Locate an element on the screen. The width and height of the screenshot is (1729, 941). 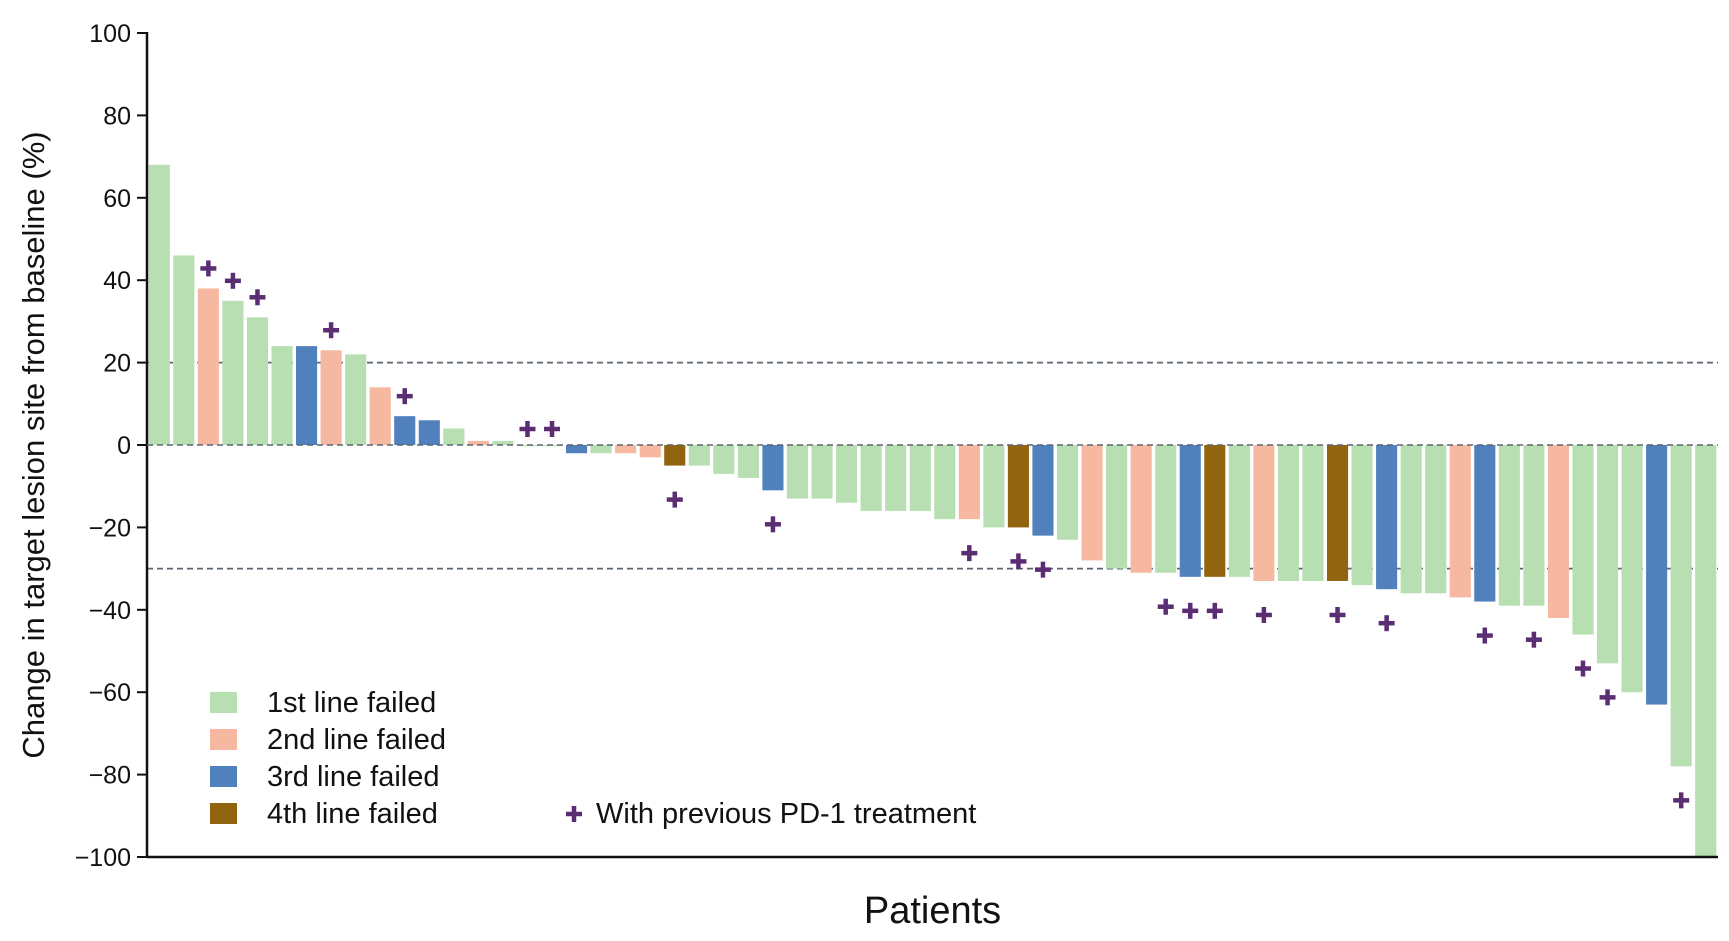
legend-label: 1st line failed is located at coordinates (351, 703).